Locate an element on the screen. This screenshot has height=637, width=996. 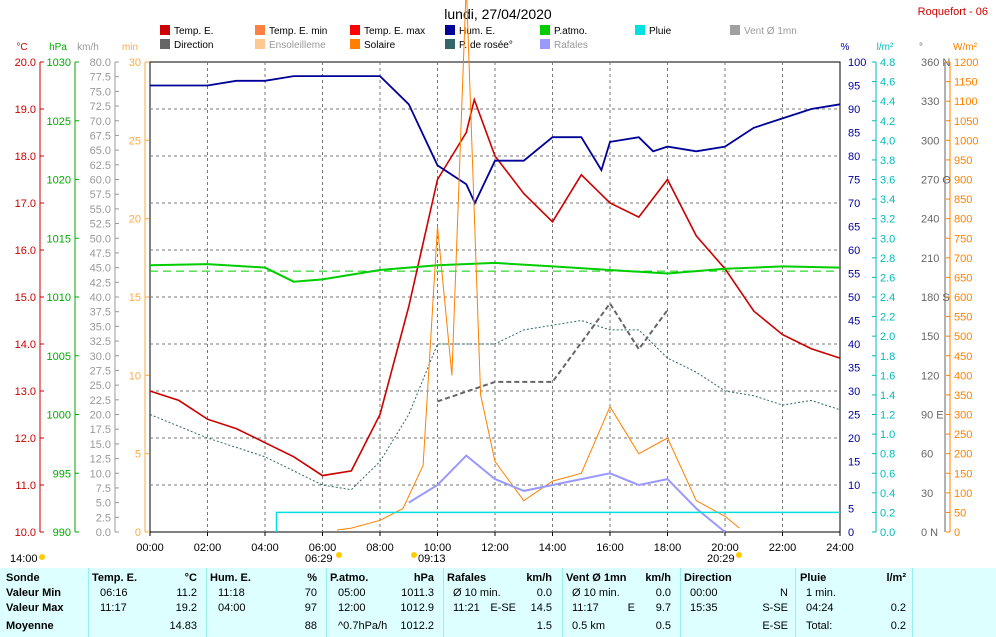
wind-tick-label: 80.0 is located at coordinates (100, 63).